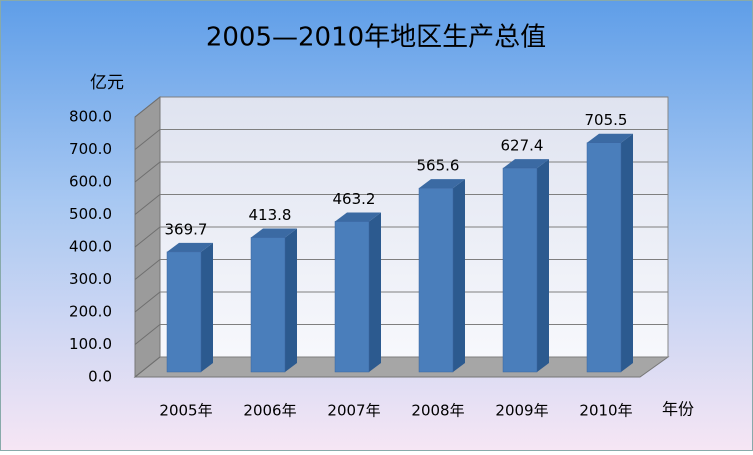 This screenshot has height=455, width=753. I want to click on data-label: 705.5, so click(606, 120).